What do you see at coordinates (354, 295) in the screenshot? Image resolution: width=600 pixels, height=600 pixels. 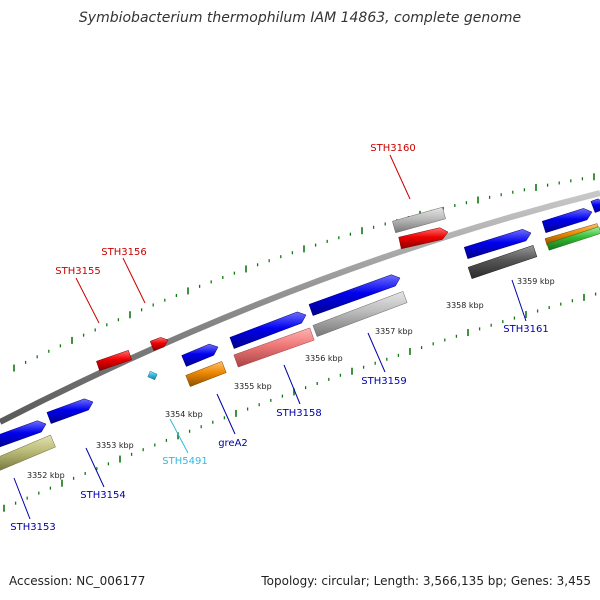 I see `gene-feature-sth3159` at bounding box center [354, 295].